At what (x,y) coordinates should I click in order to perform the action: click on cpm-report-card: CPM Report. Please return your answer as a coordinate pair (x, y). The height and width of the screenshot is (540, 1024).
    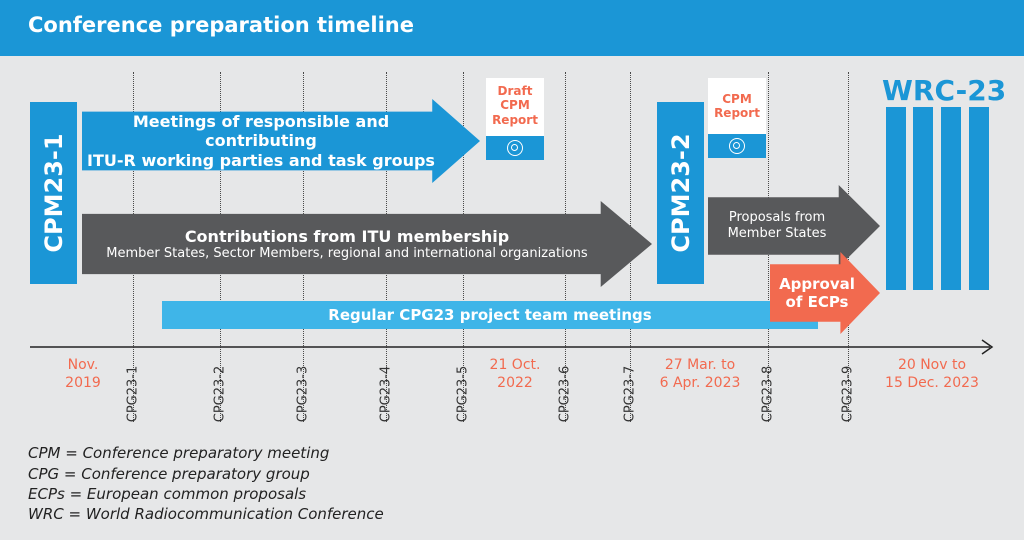
    Looking at the image, I should click on (737, 118).